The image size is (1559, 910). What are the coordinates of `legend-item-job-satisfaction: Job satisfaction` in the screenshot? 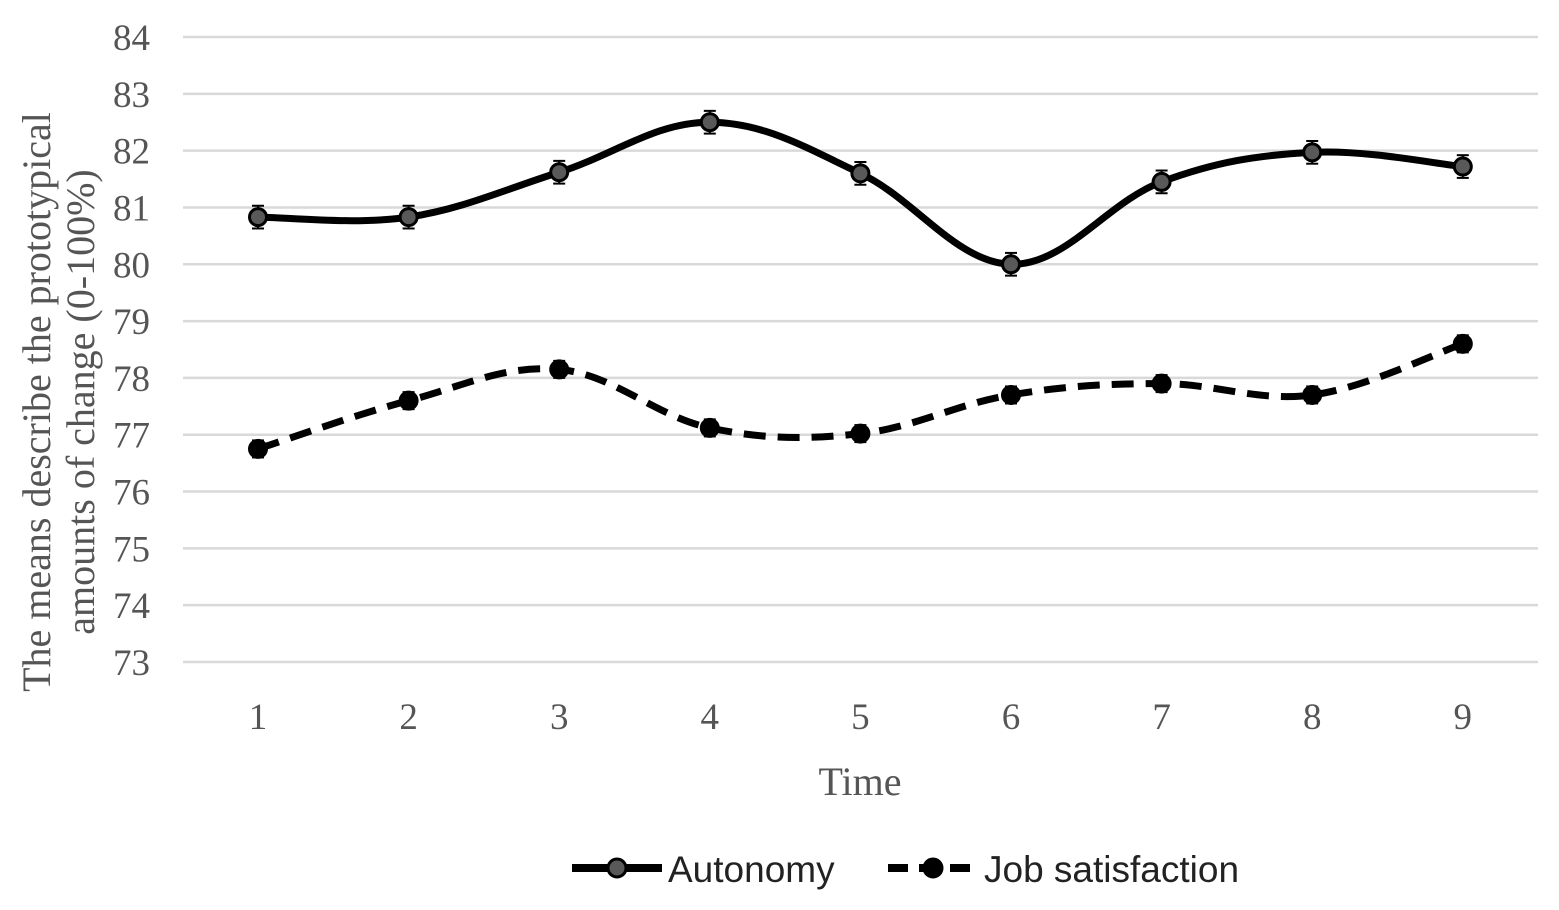 It's located at (1063, 869).